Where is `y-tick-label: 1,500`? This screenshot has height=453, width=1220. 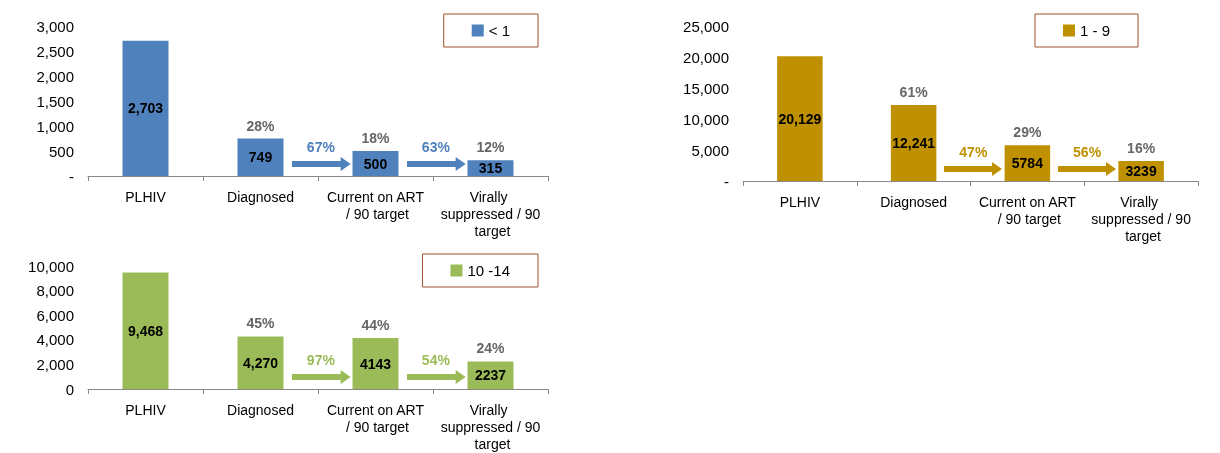
y-tick-label: 1,500 is located at coordinates (55, 101).